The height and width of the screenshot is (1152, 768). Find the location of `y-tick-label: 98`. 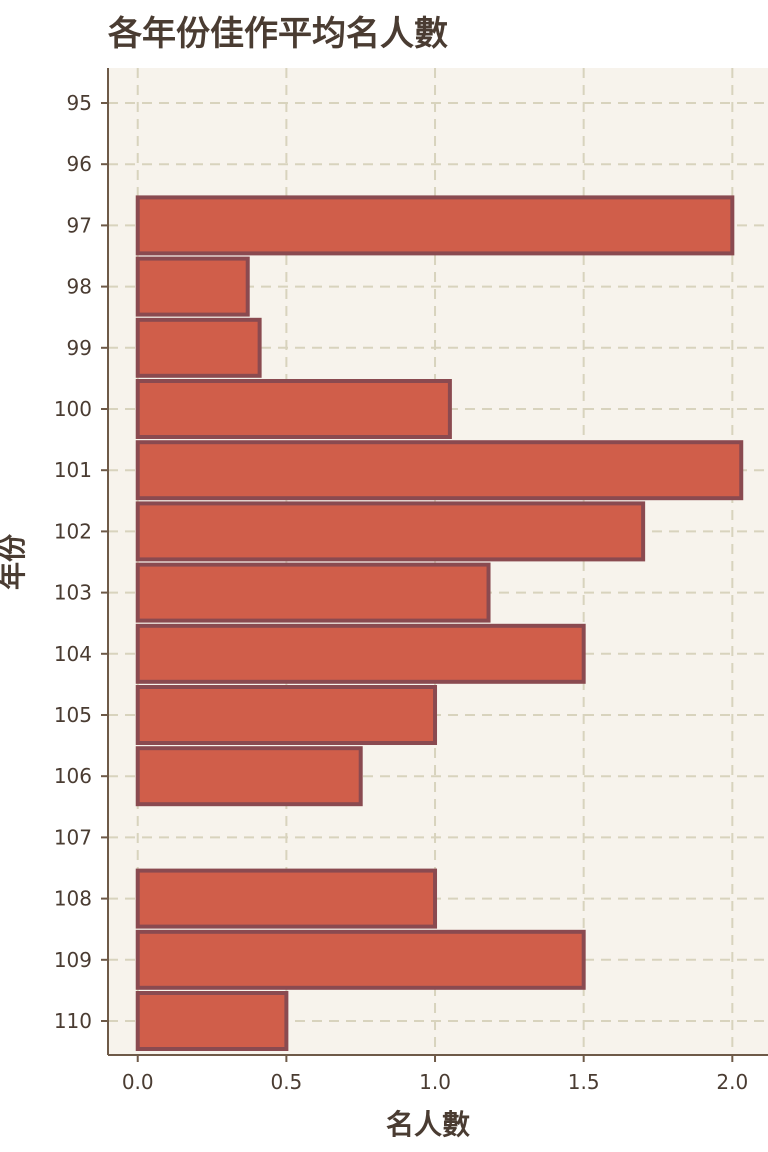

y-tick-label: 98 is located at coordinates (79, 287).